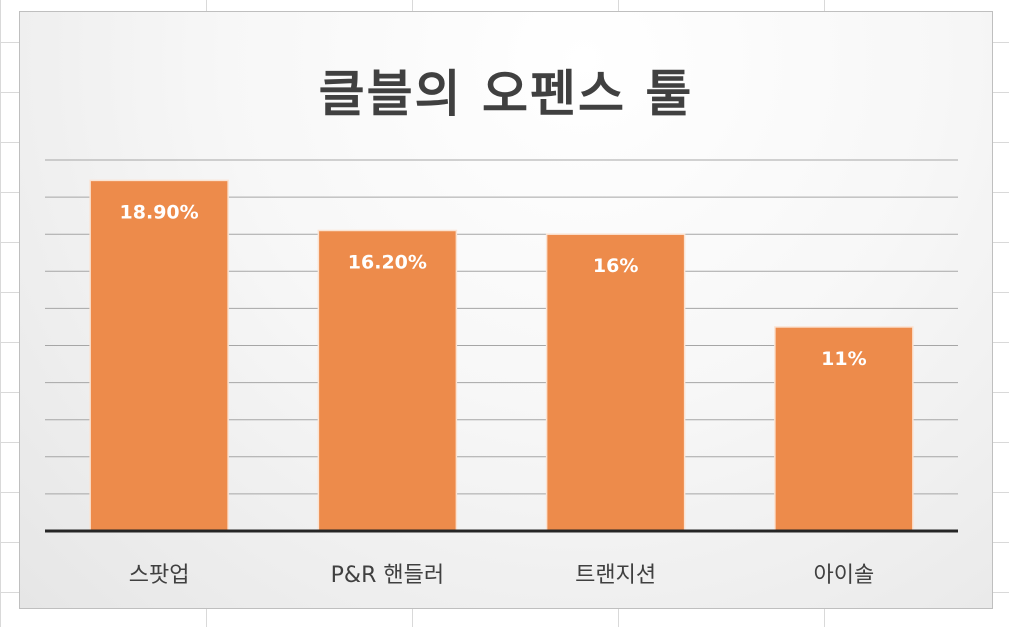  I want to click on category-label: 트랜지션, so click(615, 575).